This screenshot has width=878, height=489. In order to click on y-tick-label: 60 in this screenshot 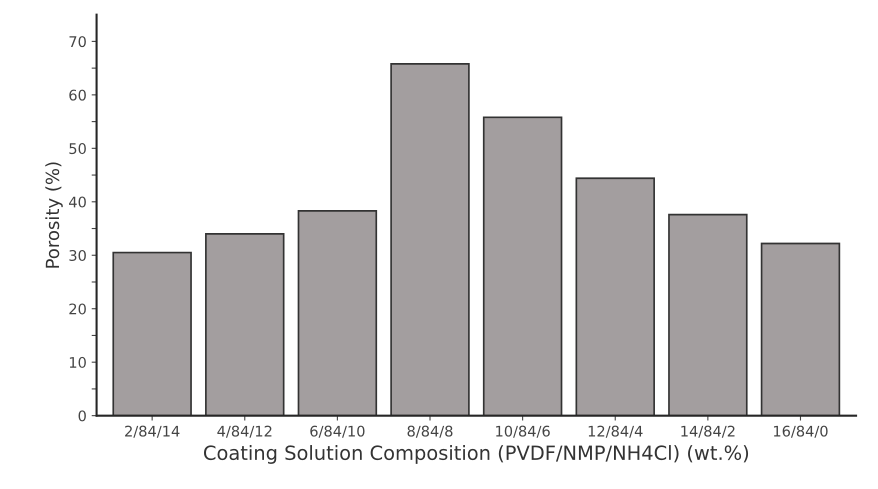, I will do `click(77, 95)`.